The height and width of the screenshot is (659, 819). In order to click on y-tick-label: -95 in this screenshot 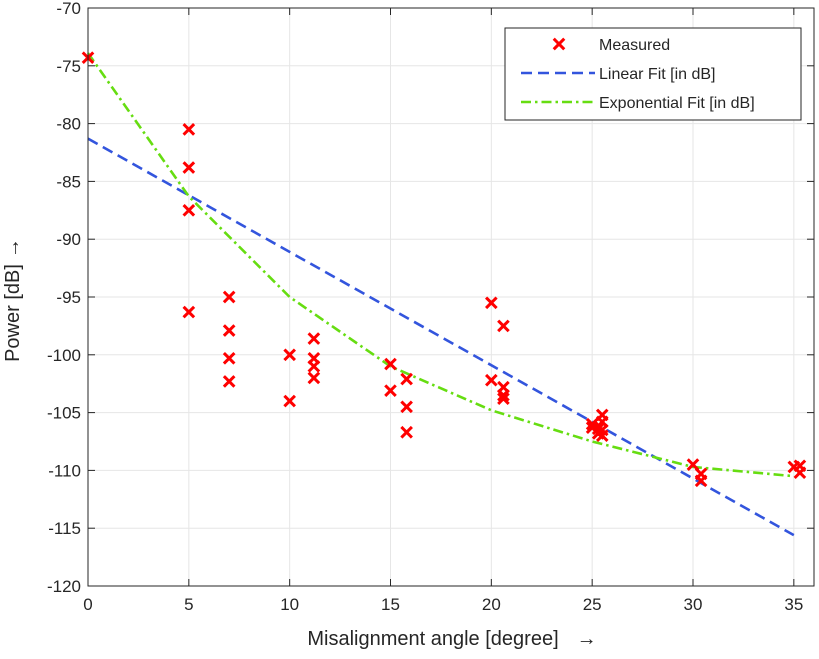, I will do `click(68, 297)`.